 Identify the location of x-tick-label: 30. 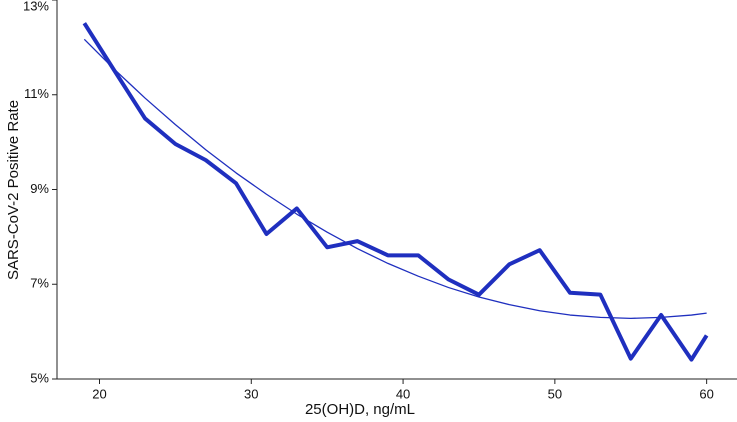
(251, 393).